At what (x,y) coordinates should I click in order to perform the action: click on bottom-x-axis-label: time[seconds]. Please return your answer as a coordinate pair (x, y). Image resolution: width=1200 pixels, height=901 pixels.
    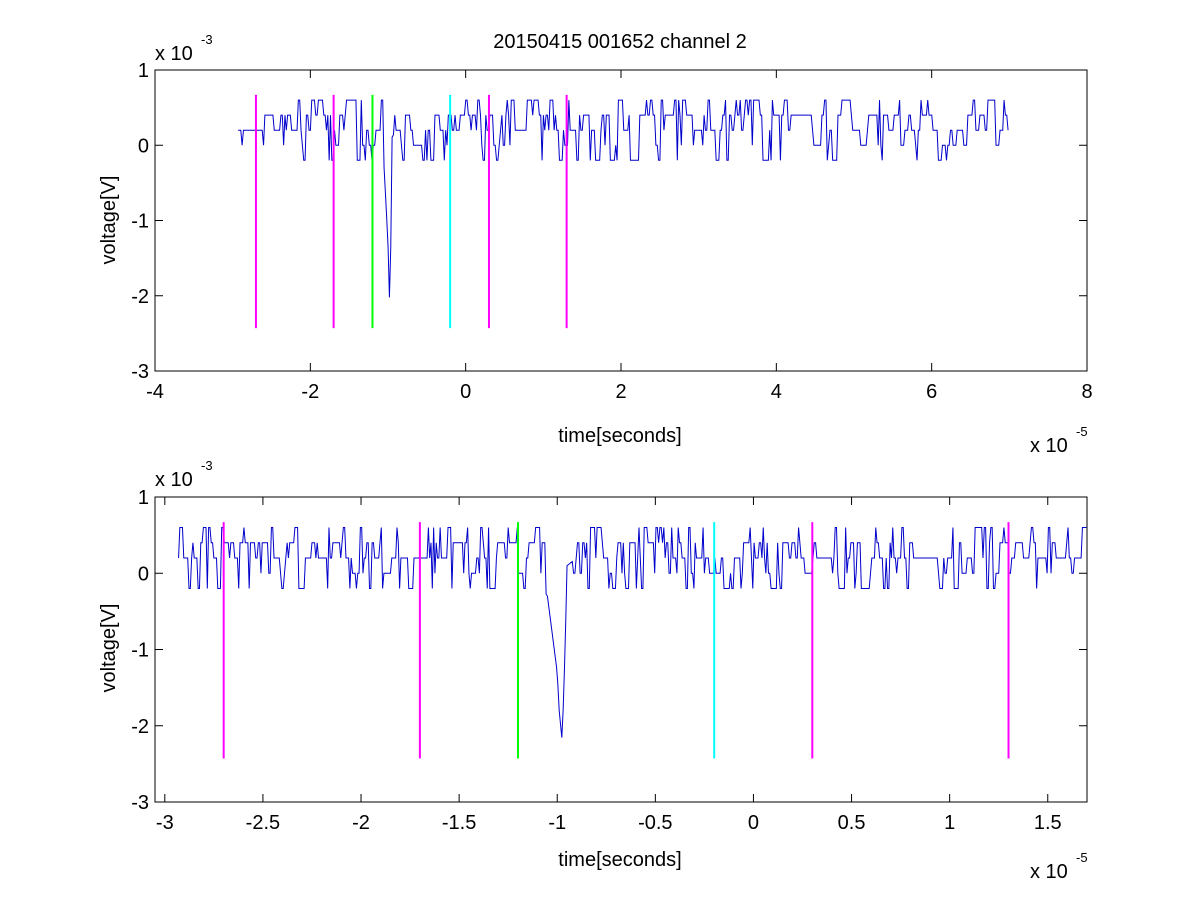
    Looking at the image, I should click on (619, 860).